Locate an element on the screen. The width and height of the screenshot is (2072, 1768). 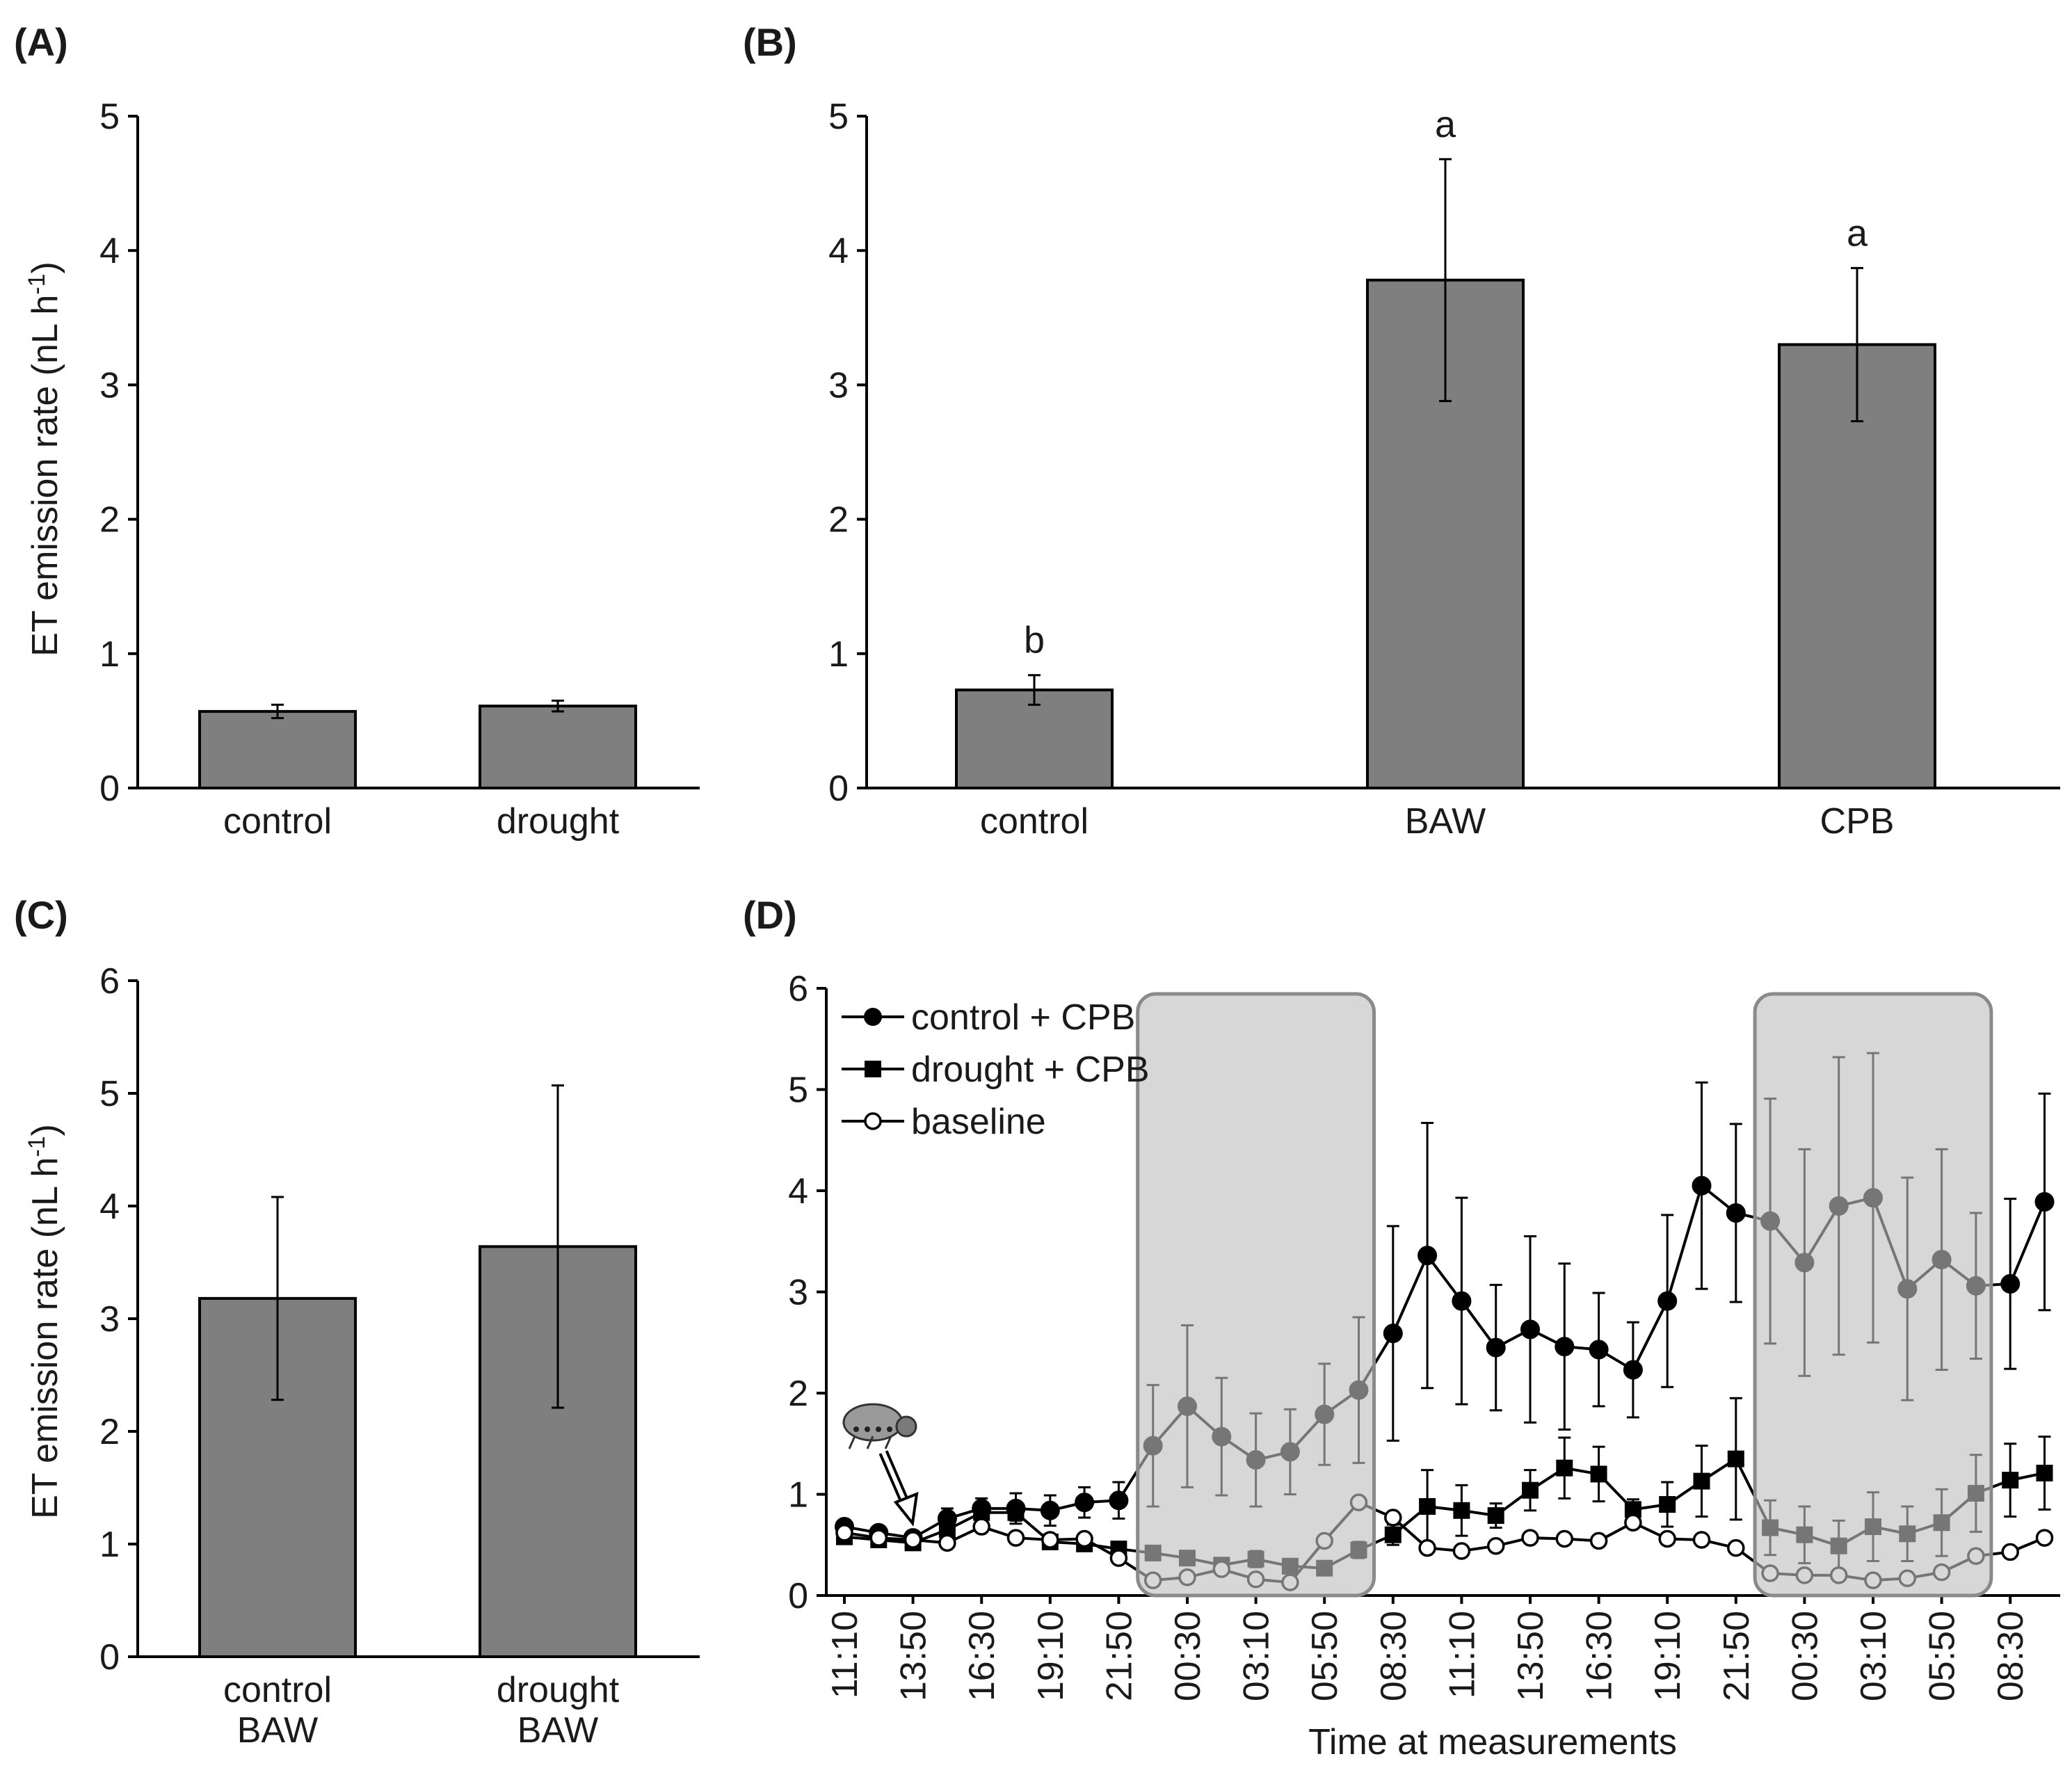
beetle-body is located at coordinates (873, 1422).